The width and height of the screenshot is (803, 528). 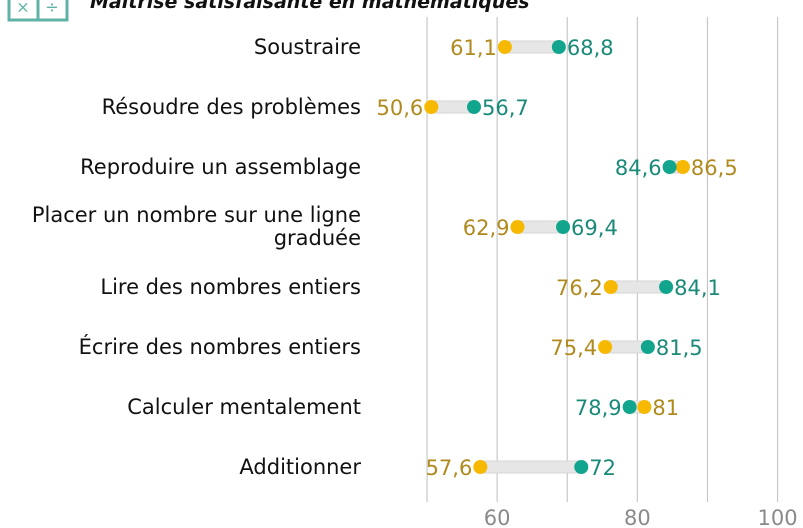 I want to click on value-label: 84,6, so click(x=638, y=168).